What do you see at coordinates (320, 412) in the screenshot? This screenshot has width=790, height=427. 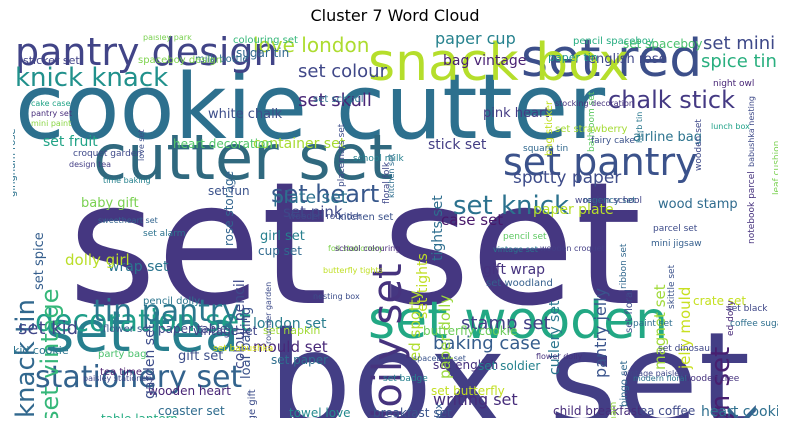 I see `word-towel-love: towel love` at bounding box center [320, 412].